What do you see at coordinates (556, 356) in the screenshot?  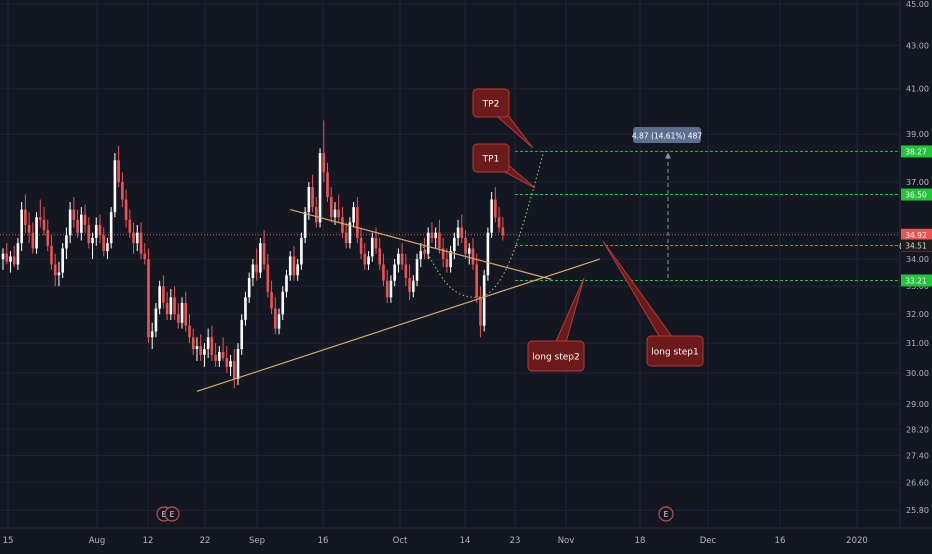 I see `callout-box-long_step2` at bounding box center [556, 356].